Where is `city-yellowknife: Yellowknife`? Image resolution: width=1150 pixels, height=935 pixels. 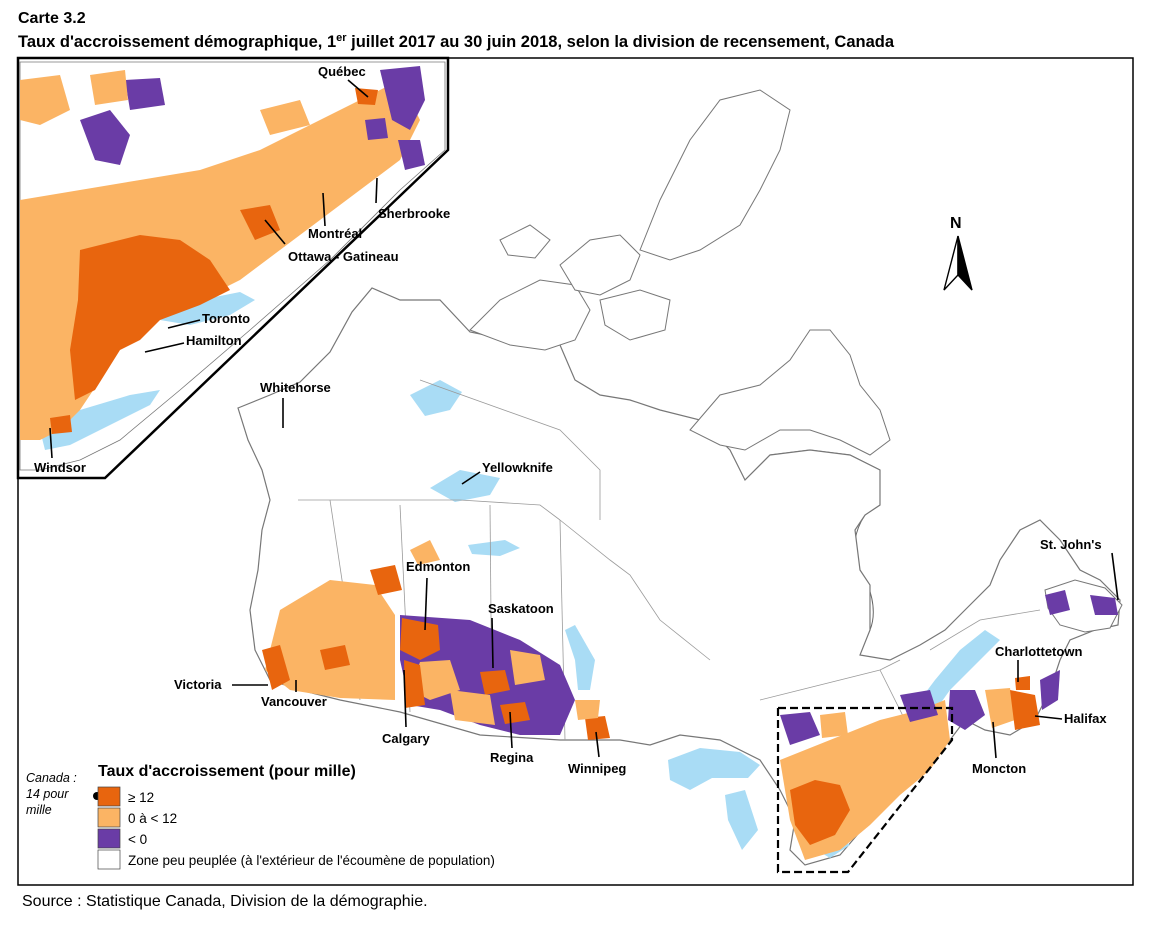 city-yellowknife: Yellowknife is located at coordinates (517, 467).